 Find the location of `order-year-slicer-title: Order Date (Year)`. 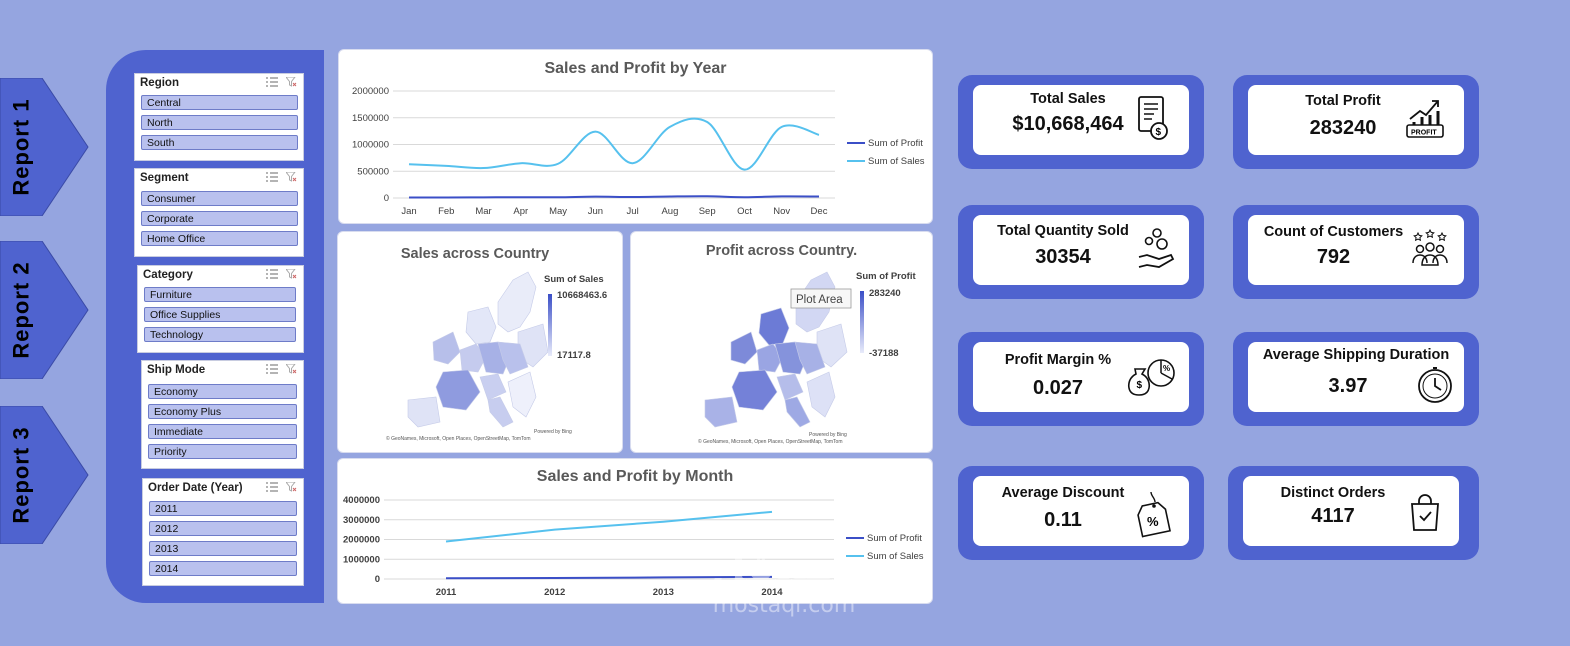

order-year-slicer-title: Order Date (Year) is located at coordinates (195, 488).